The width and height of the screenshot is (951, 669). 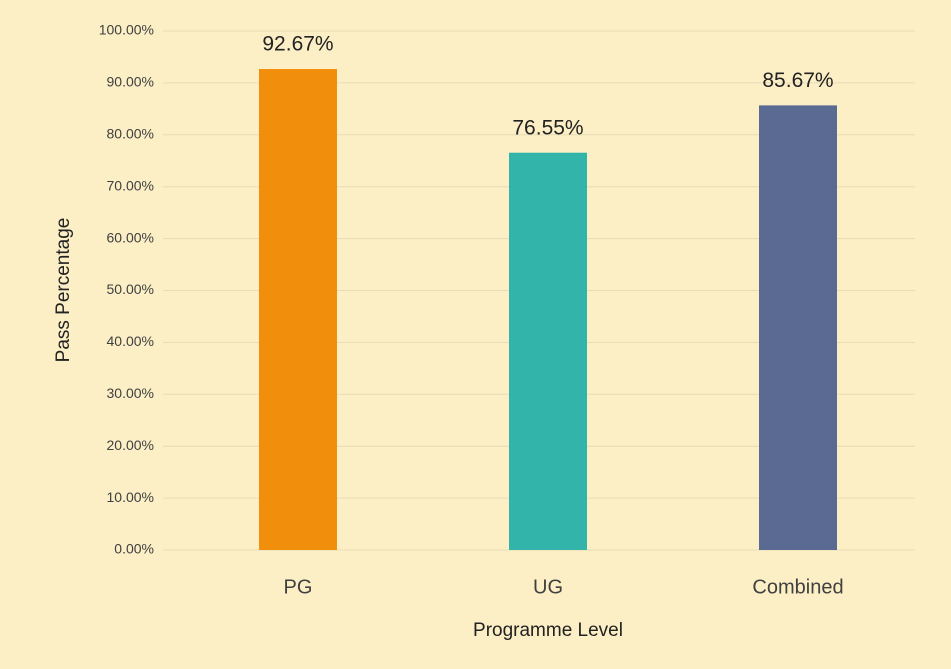 What do you see at coordinates (797, 80) in the screenshot?
I see `data-label: 85.67%` at bounding box center [797, 80].